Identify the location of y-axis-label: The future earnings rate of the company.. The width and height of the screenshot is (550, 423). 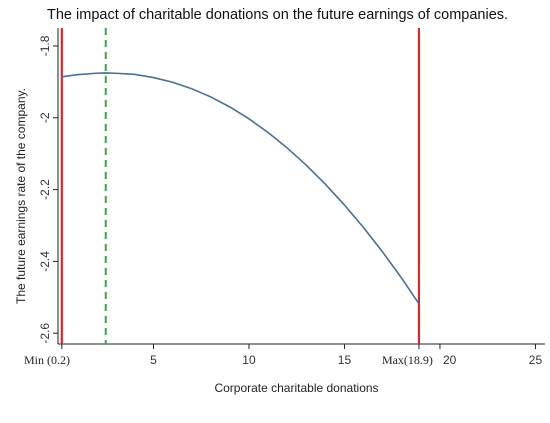
(21, 196).